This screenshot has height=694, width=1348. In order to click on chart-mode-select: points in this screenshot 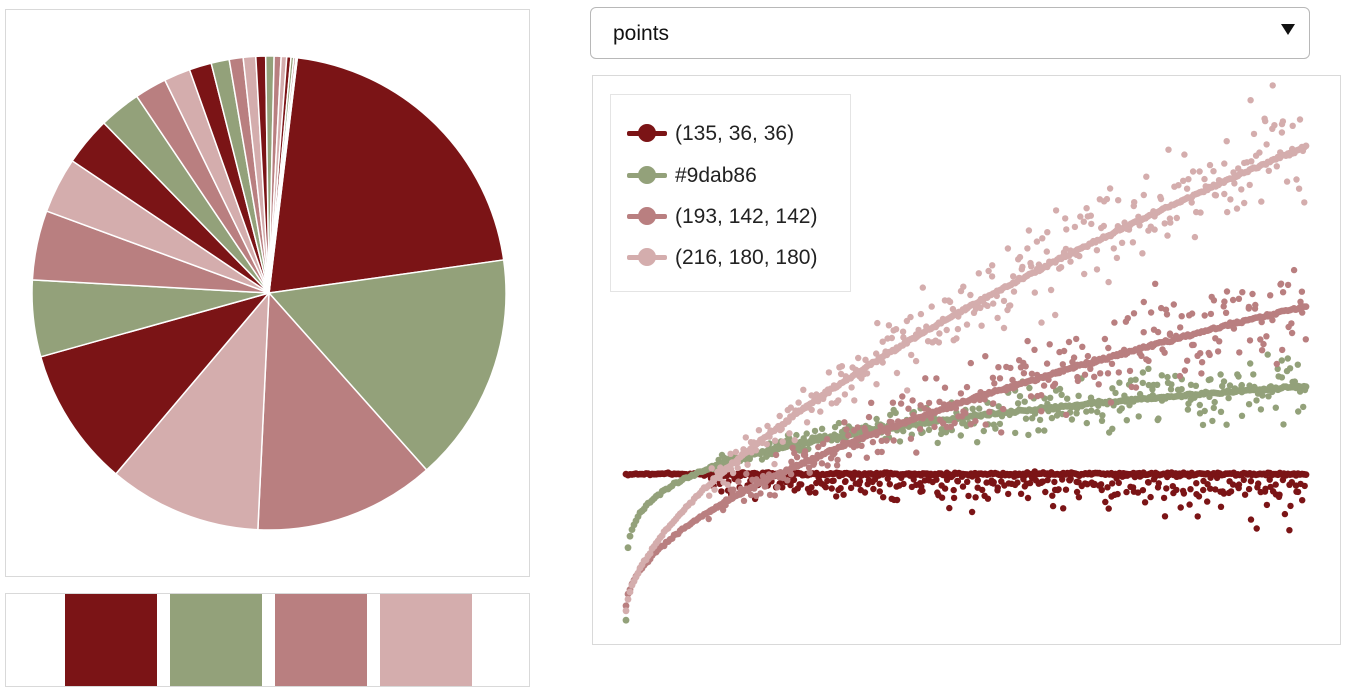, I will do `click(950, 33)`.